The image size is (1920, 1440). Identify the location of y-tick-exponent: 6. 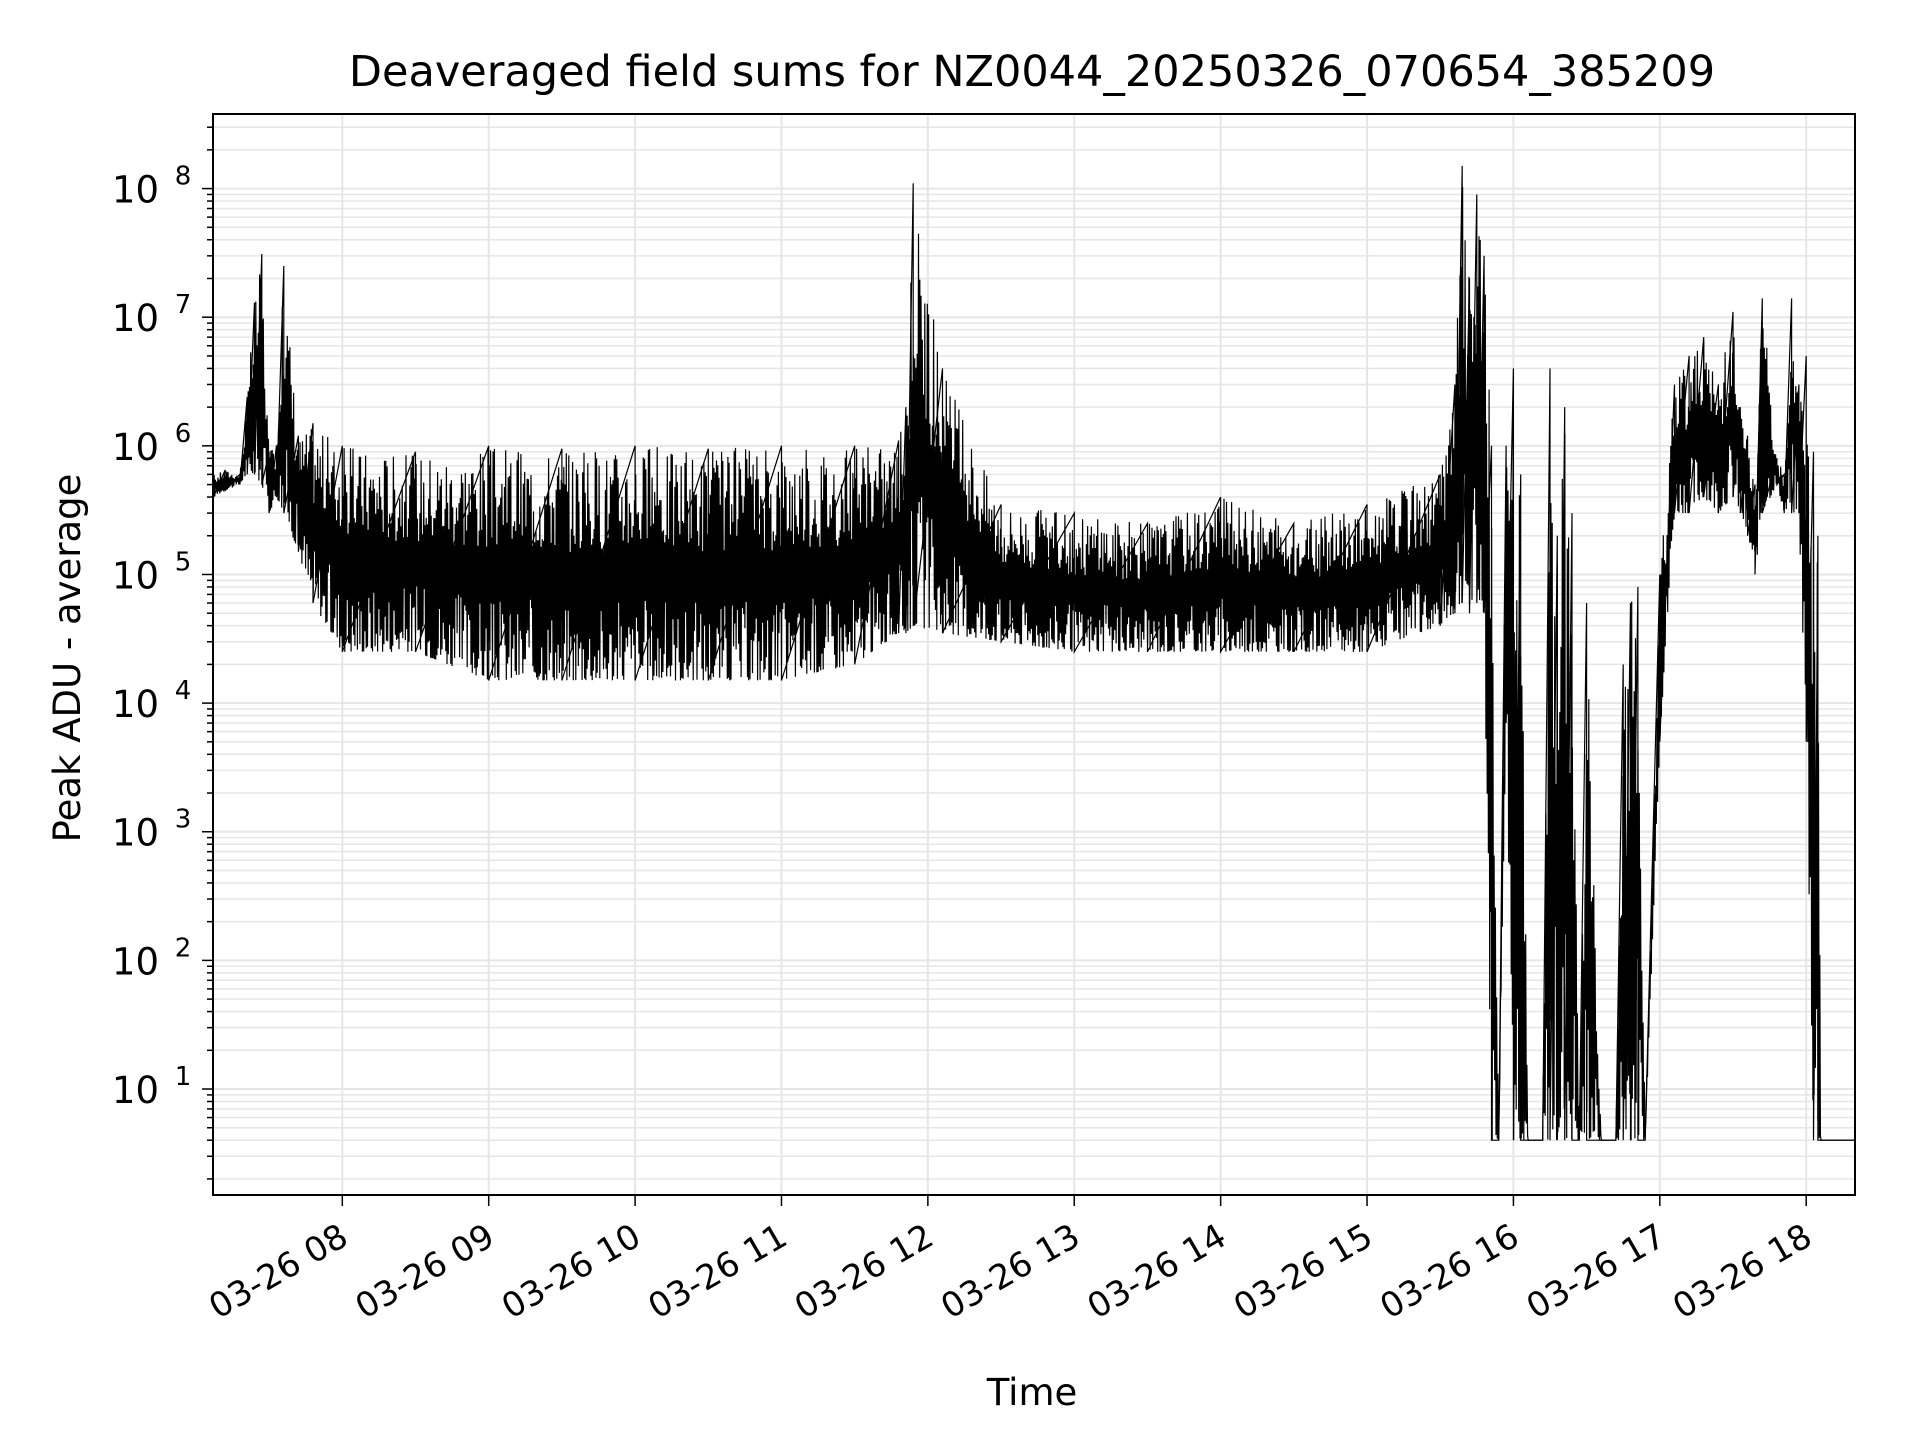
(183, 434).